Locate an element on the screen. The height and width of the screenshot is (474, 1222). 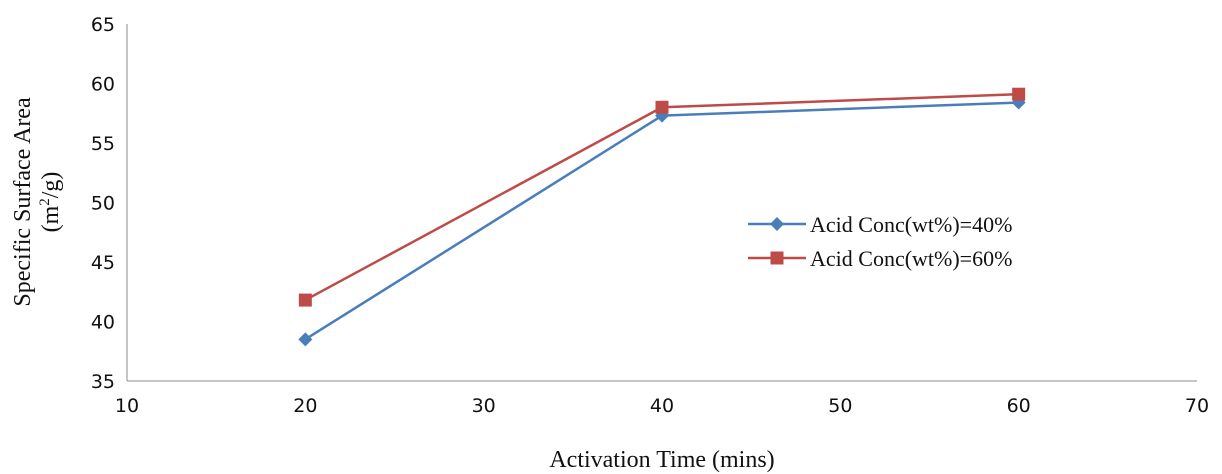
y-tick-label: 60 is located at coordinates (103, 85).